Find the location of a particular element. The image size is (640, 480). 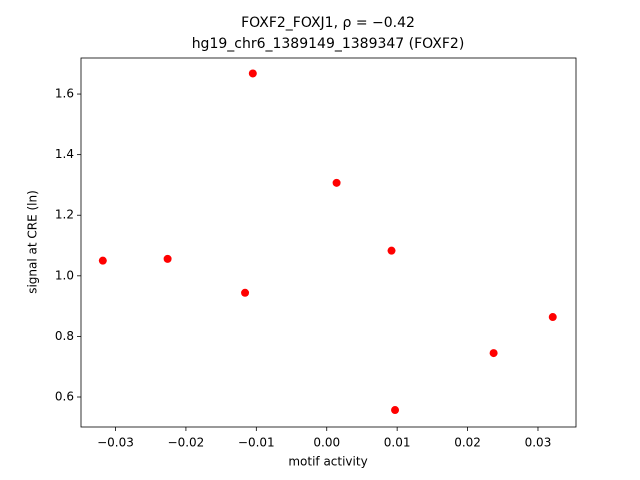

chart-subtitle: hg19_chr6_1389149_1389347 (FOXF2) is located at coordinates (328, 44).